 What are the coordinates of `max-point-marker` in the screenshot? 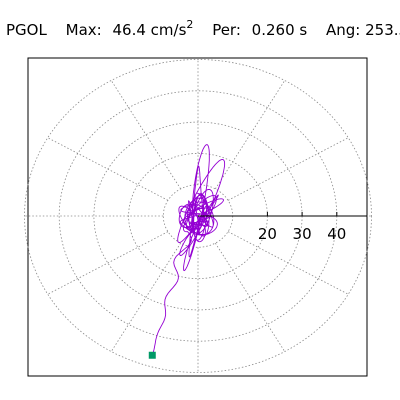 It's located at (152, 355).